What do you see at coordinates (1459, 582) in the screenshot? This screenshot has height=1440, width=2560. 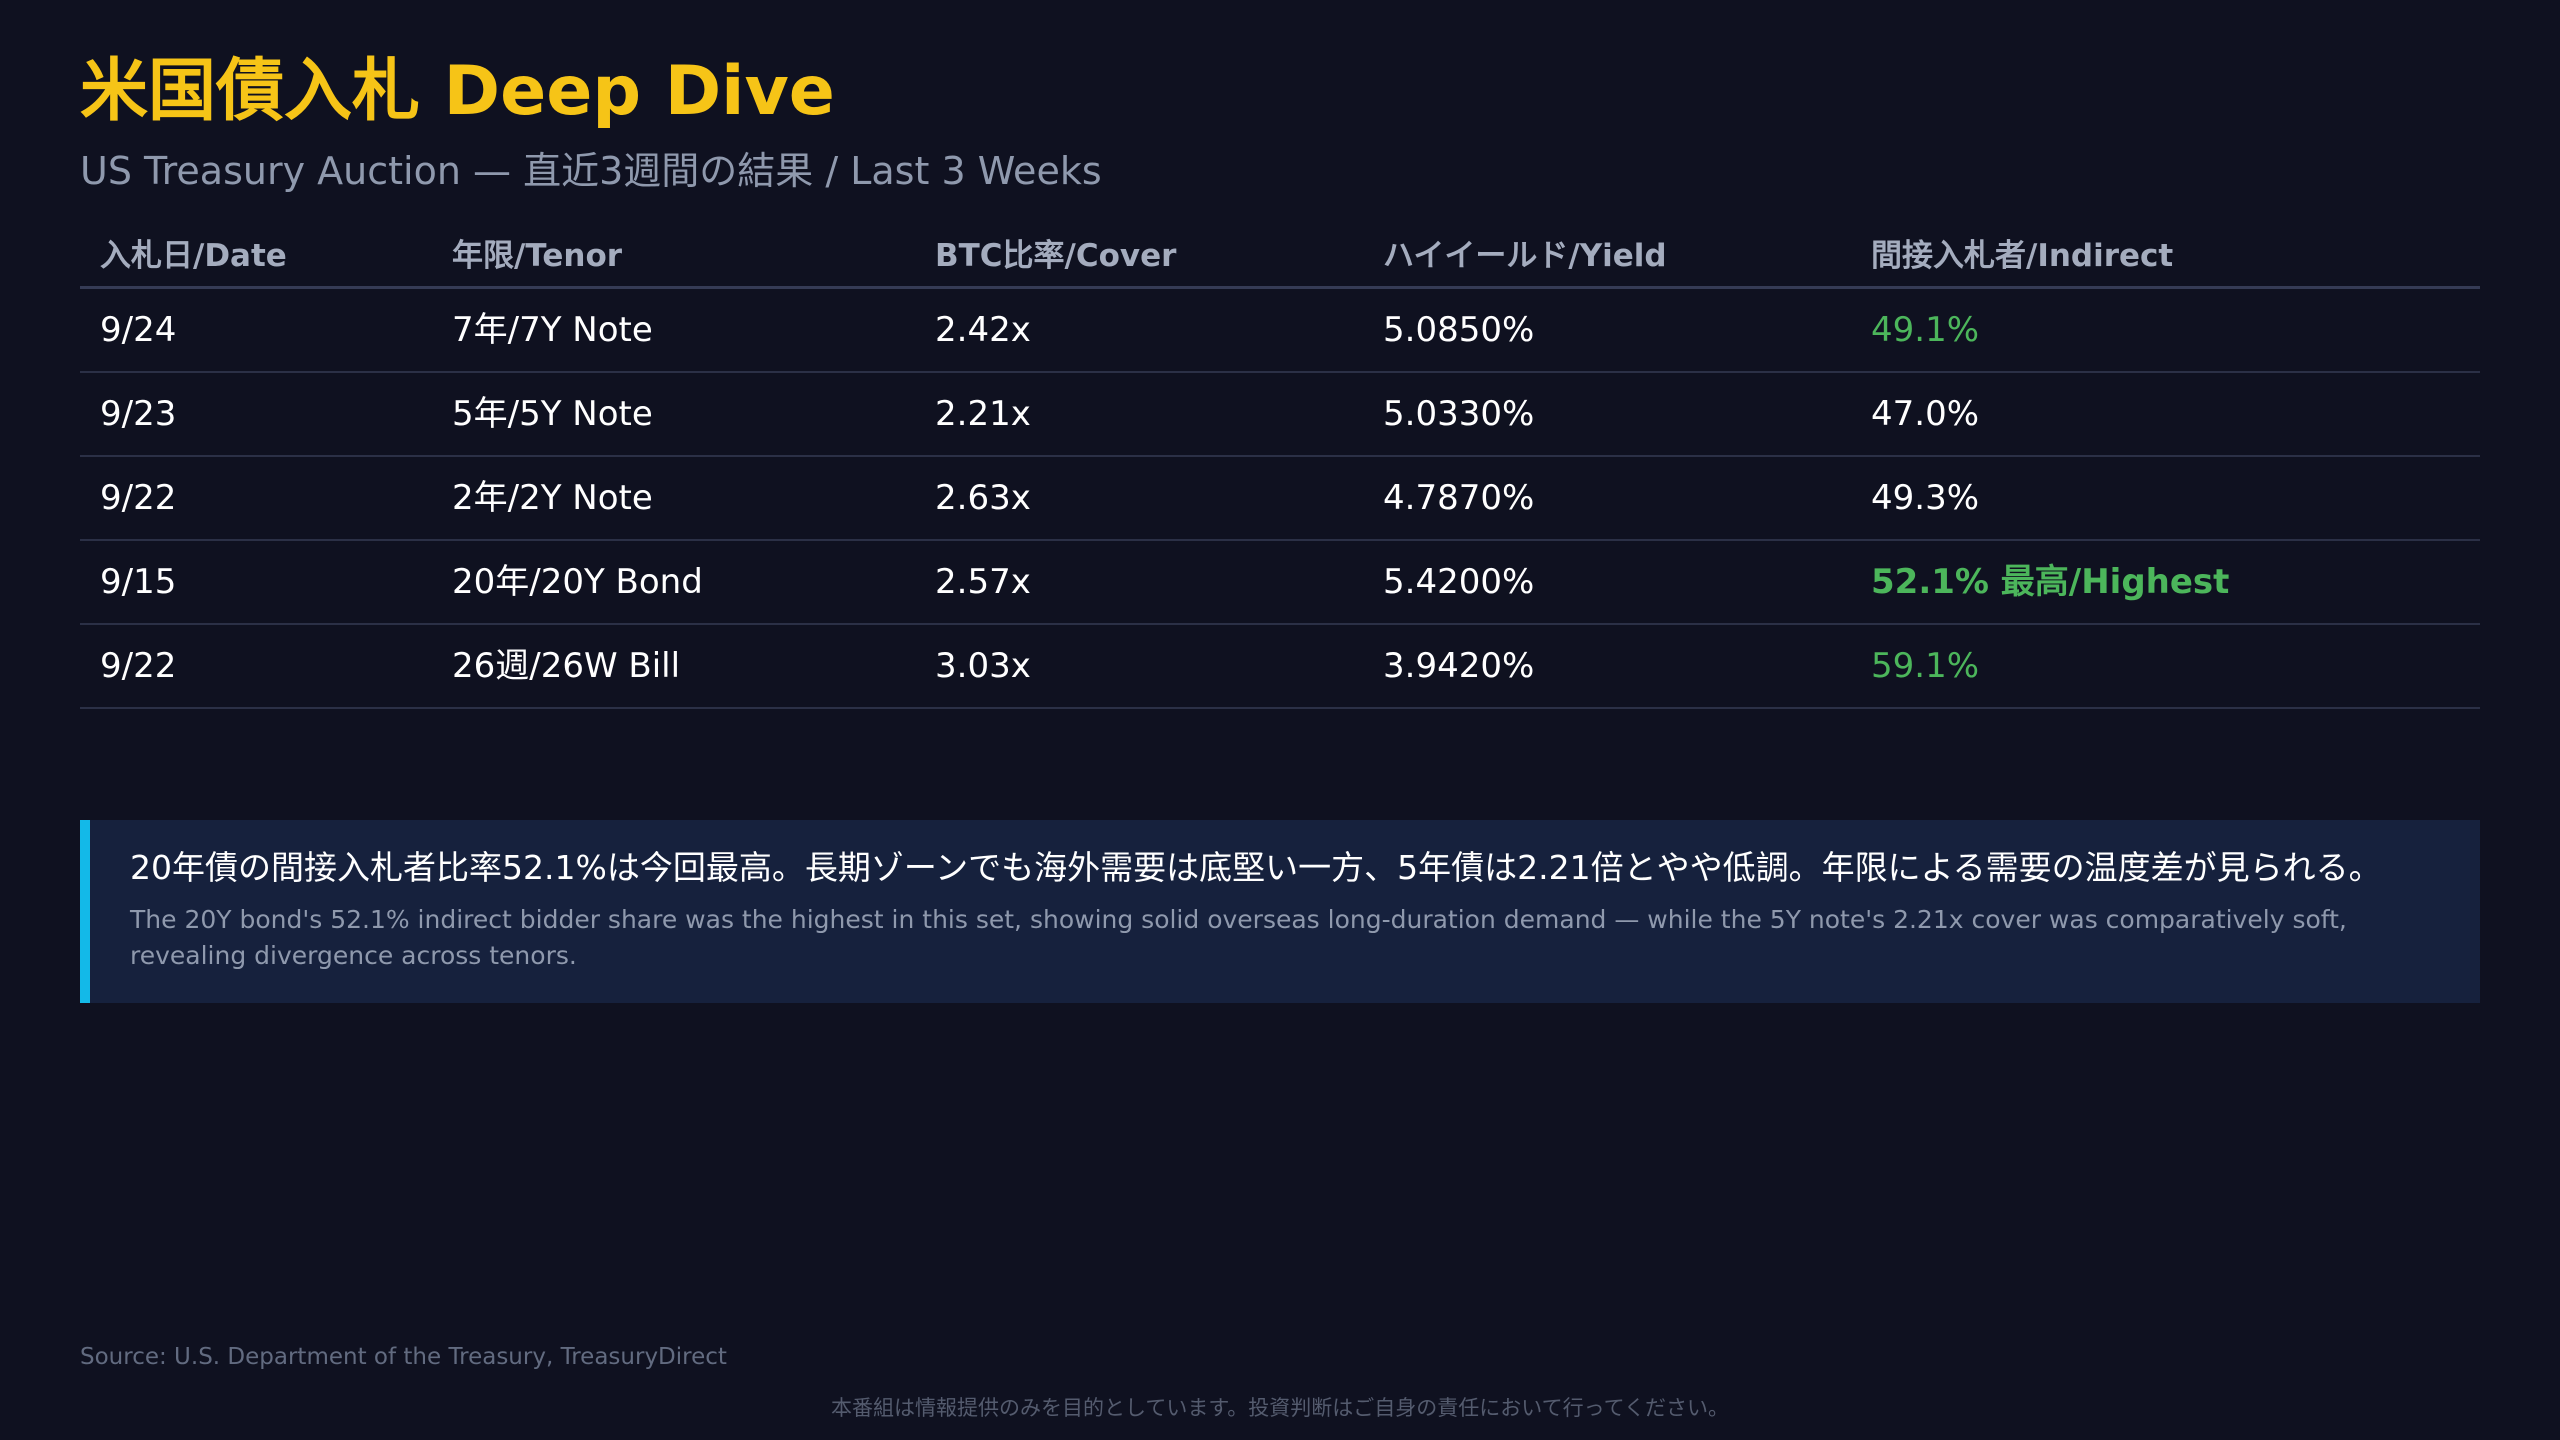 I see `yield-cell: 5.4200%` at bounding box center [1459, 582].